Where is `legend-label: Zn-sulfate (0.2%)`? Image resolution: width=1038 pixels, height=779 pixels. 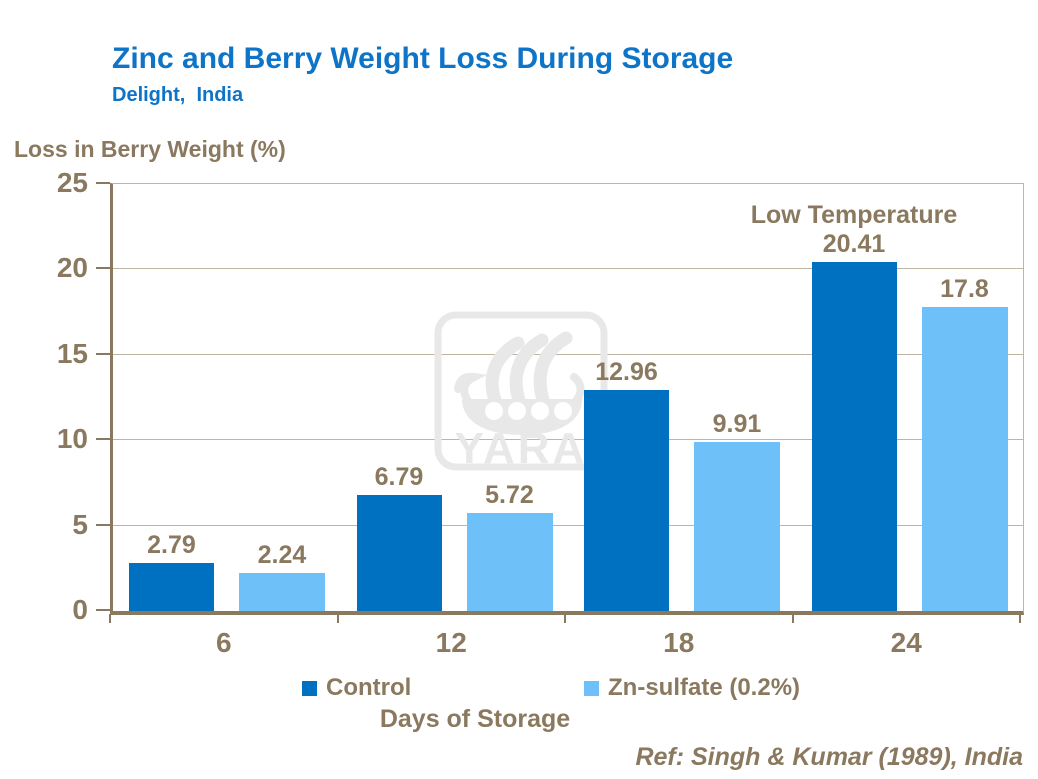 legend-label: Zn-sulfate (0.2%) is located at coordinates (704, 687).